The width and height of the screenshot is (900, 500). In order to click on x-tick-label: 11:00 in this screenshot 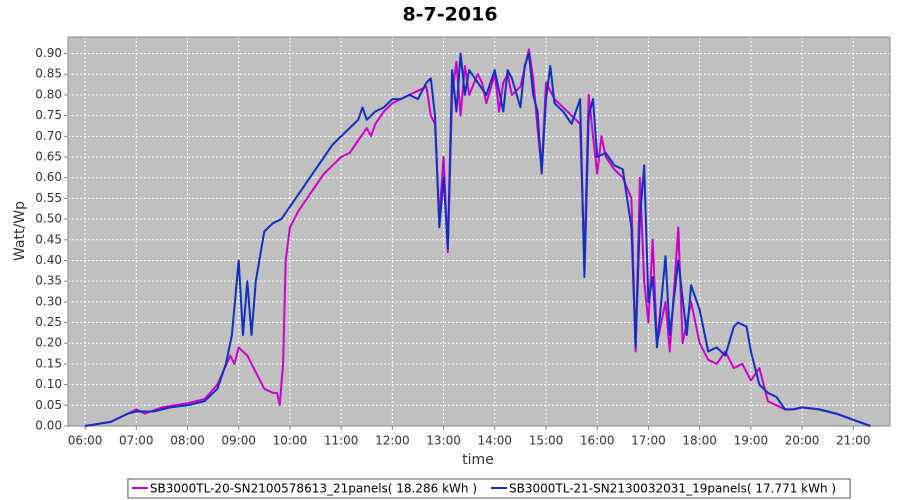, I will do `click(341, 441)`.